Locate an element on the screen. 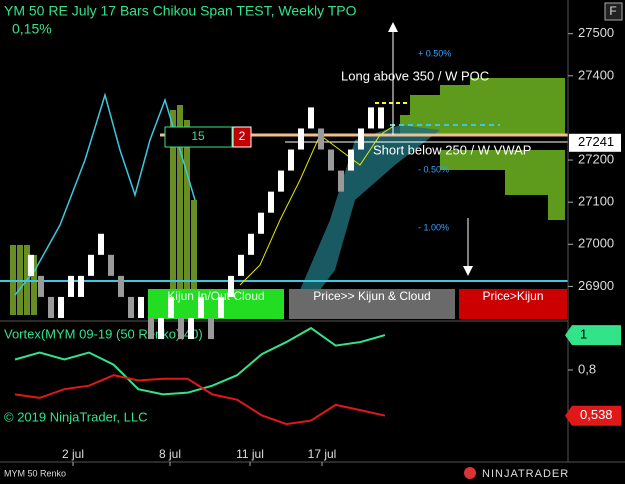 The height and width of the screenshot is (484, 625). corner-button is located at coordinates (613, 11).